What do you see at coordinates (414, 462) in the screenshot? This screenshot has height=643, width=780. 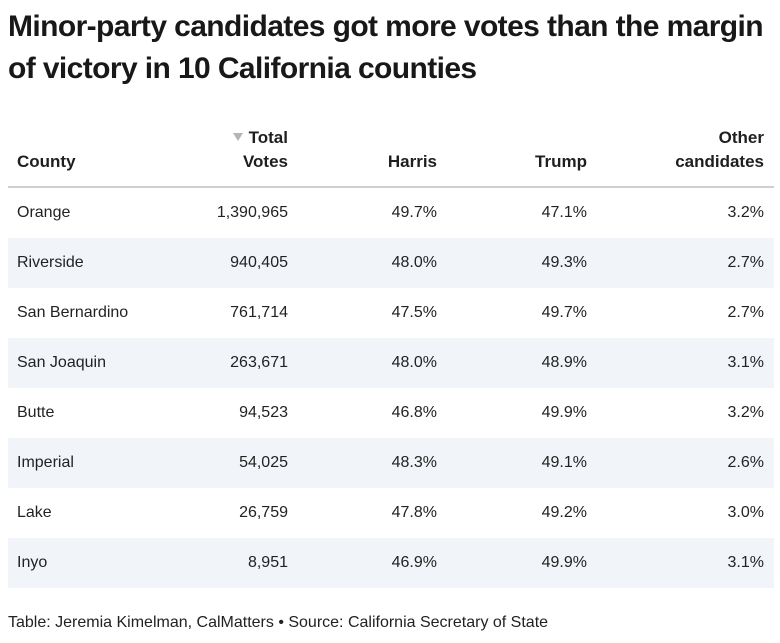 I see `cell-harris: 48.3%` at bounding box center [414, 462].